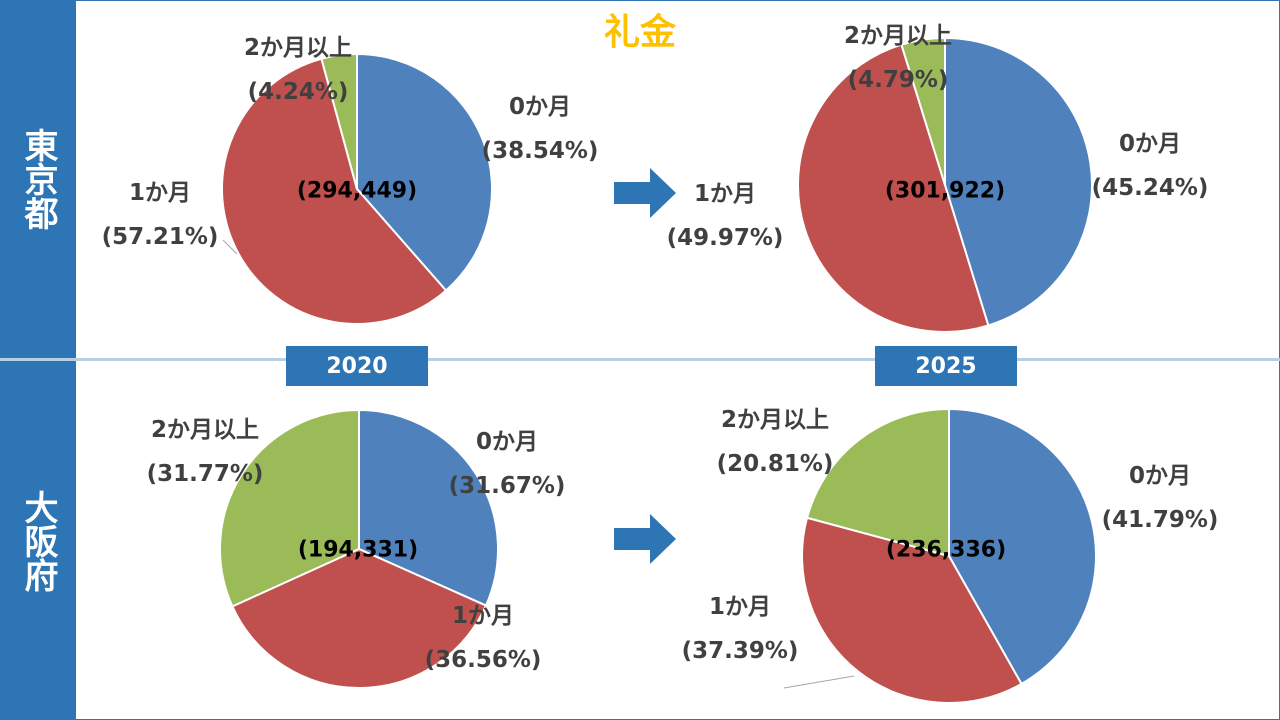 This screenshot has height=720, width=1280. What do you see at coordinates (1150, 166) in the screenshot?
I see `label-tokyo-2025-zero: 0か月 (45.24%)` at bounding box center [1150, 166].